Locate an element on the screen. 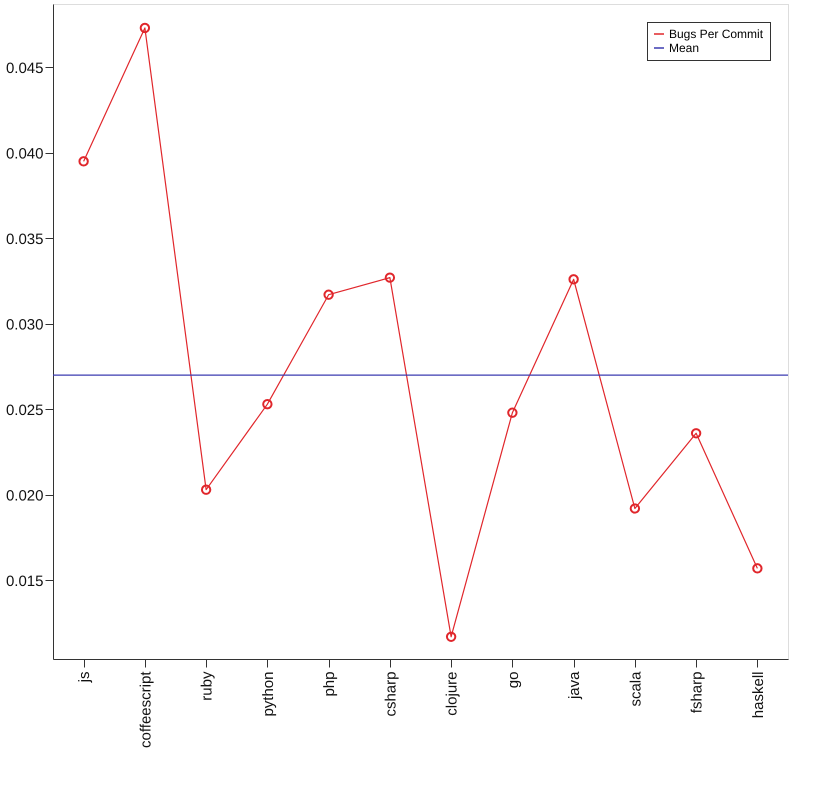  legend-label: Mean is located at coordinates (684, 48).